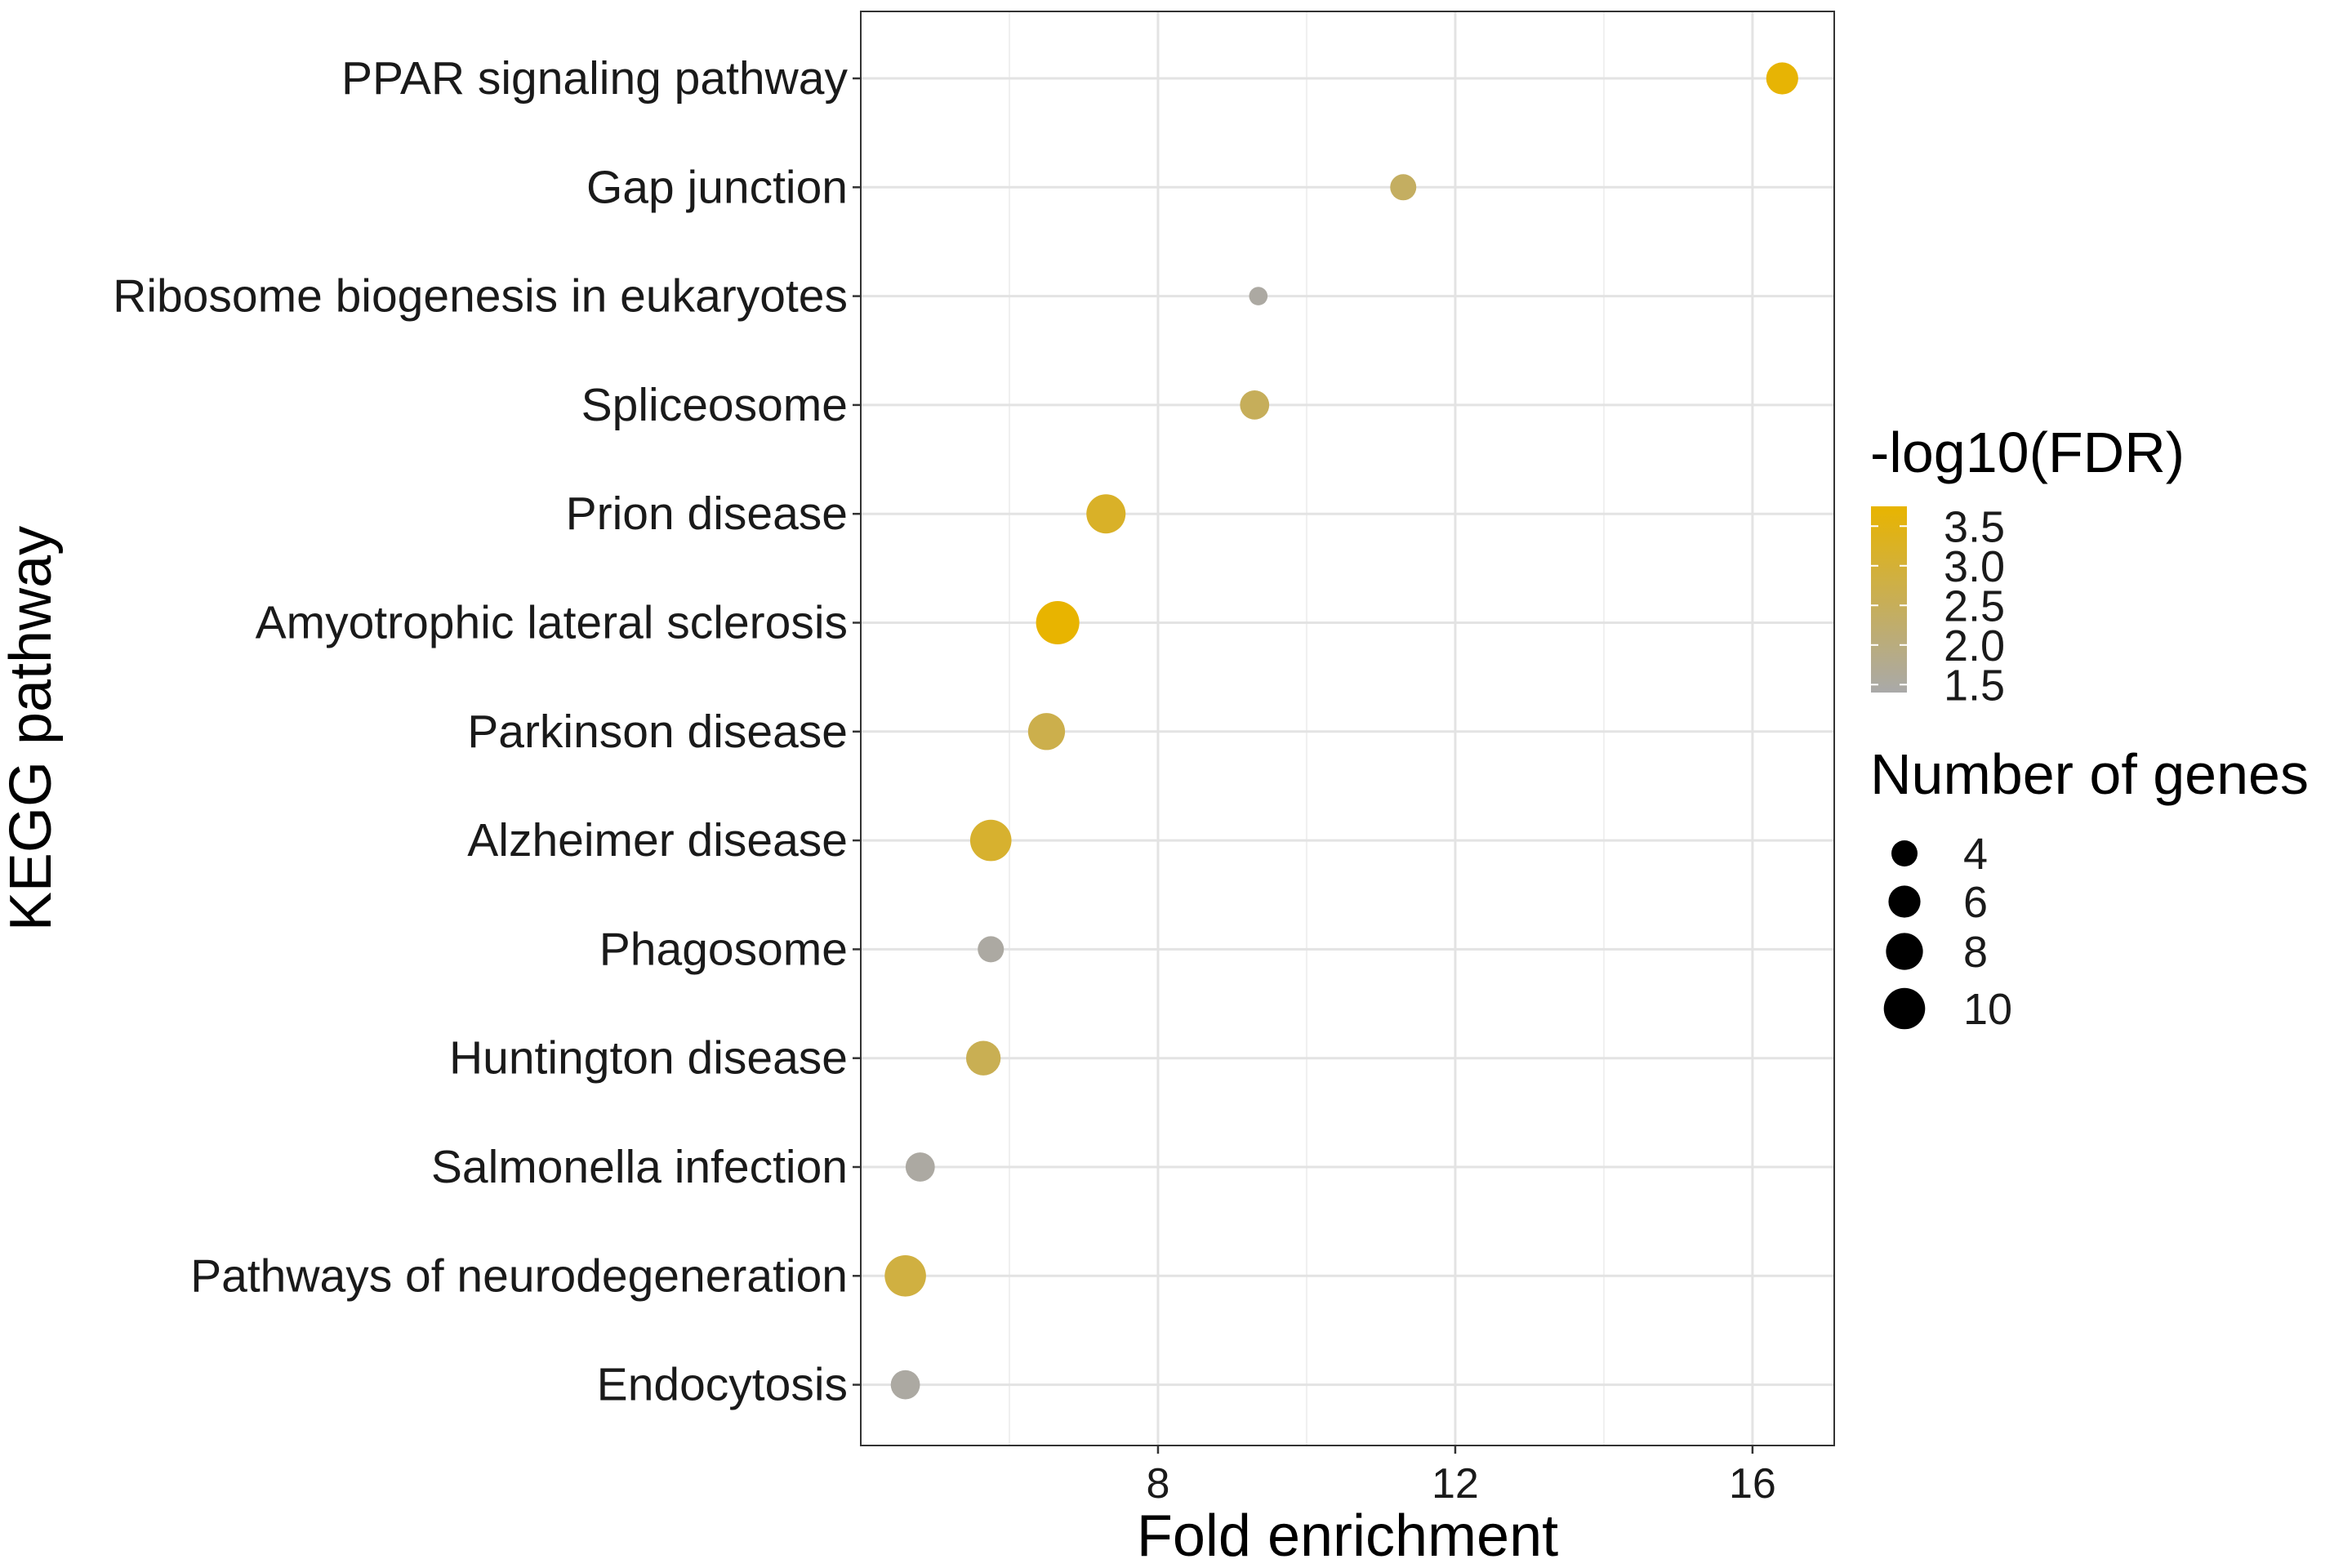 This screenshot has height=1568, width=2352. Describe the element at coordinates (480, 296) in the screenshot. I see `y-tick-label: Ribosome biogenesis in eukaryotes` at that location.